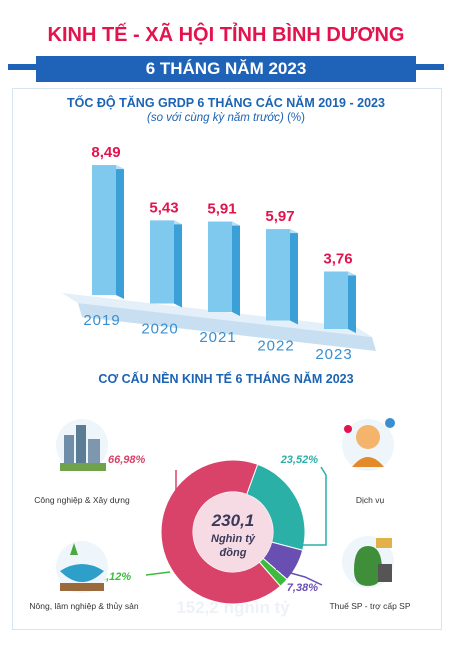 This screenshot has height=647, width=452. I want to click on bar-chart-subtitle-note: (so với cùng kỳ năm trước), so click(215, 118).